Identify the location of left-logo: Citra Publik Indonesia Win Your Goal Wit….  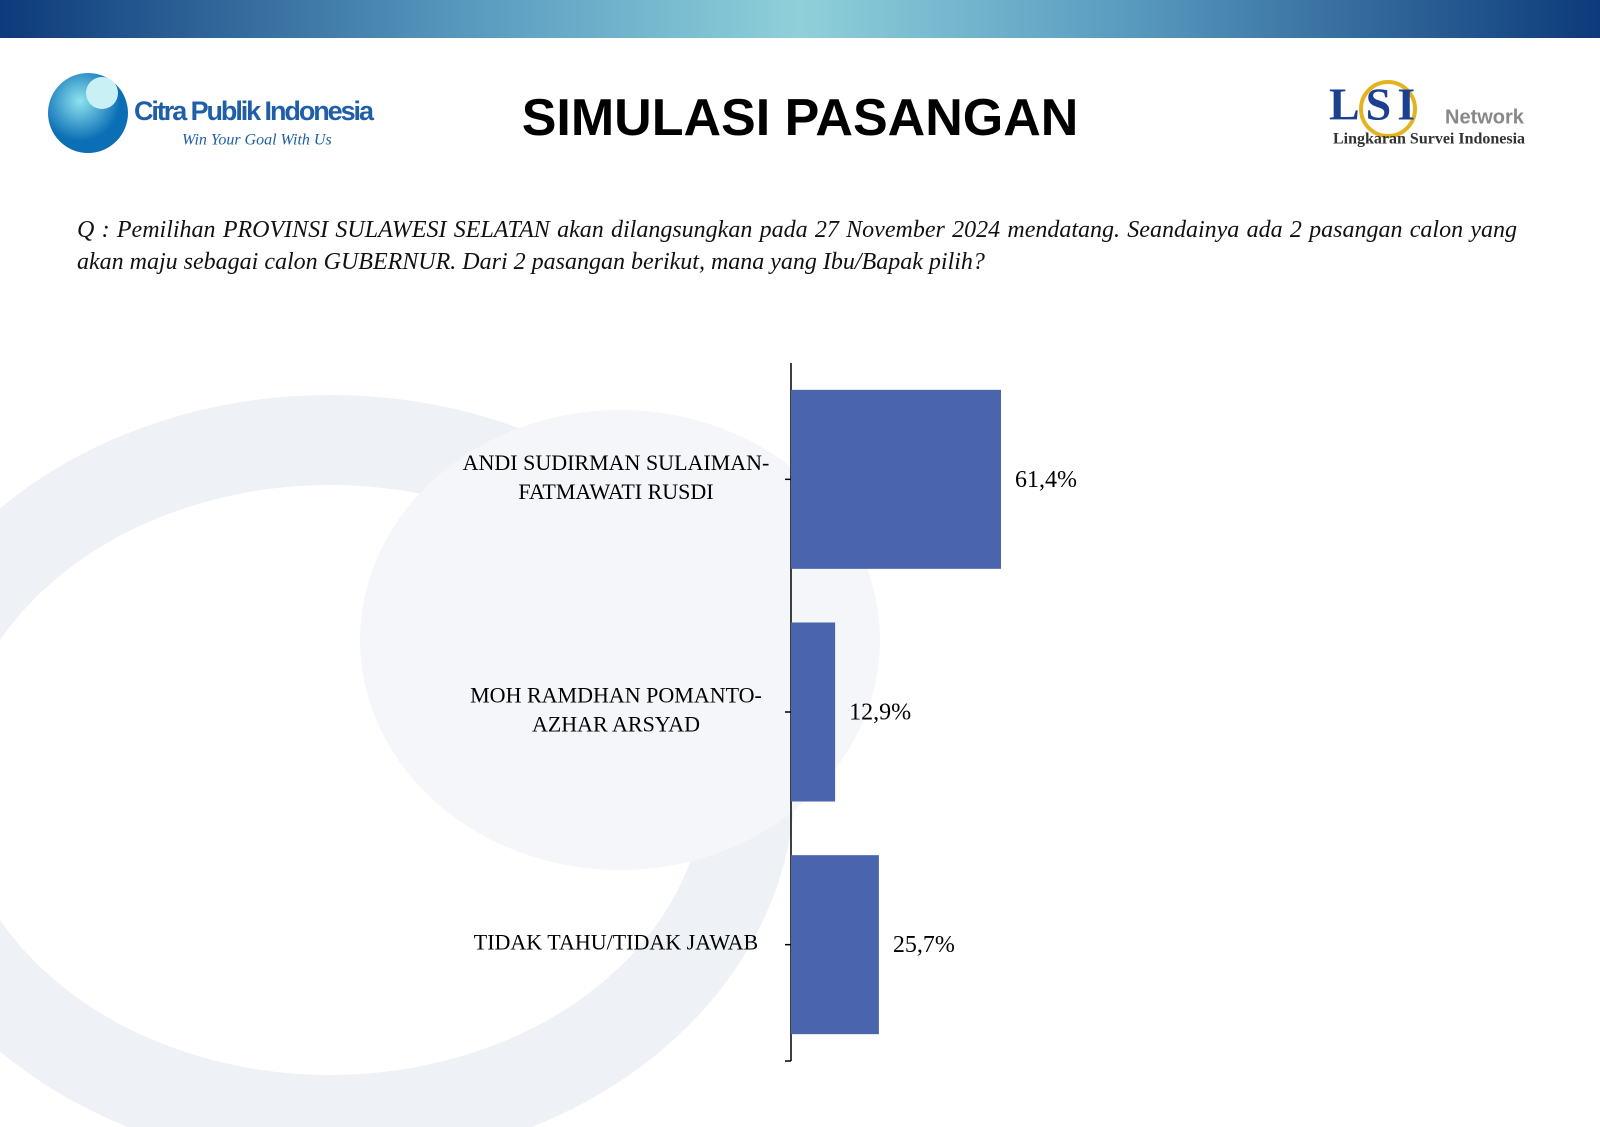
(211, 113).